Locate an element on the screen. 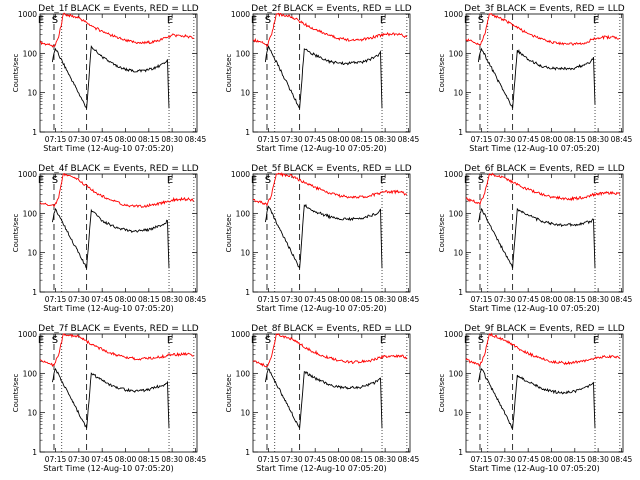 The width and height of the screenshot is (640, 480). panel-1-marker-label: E is located at coordinates (170, 20).